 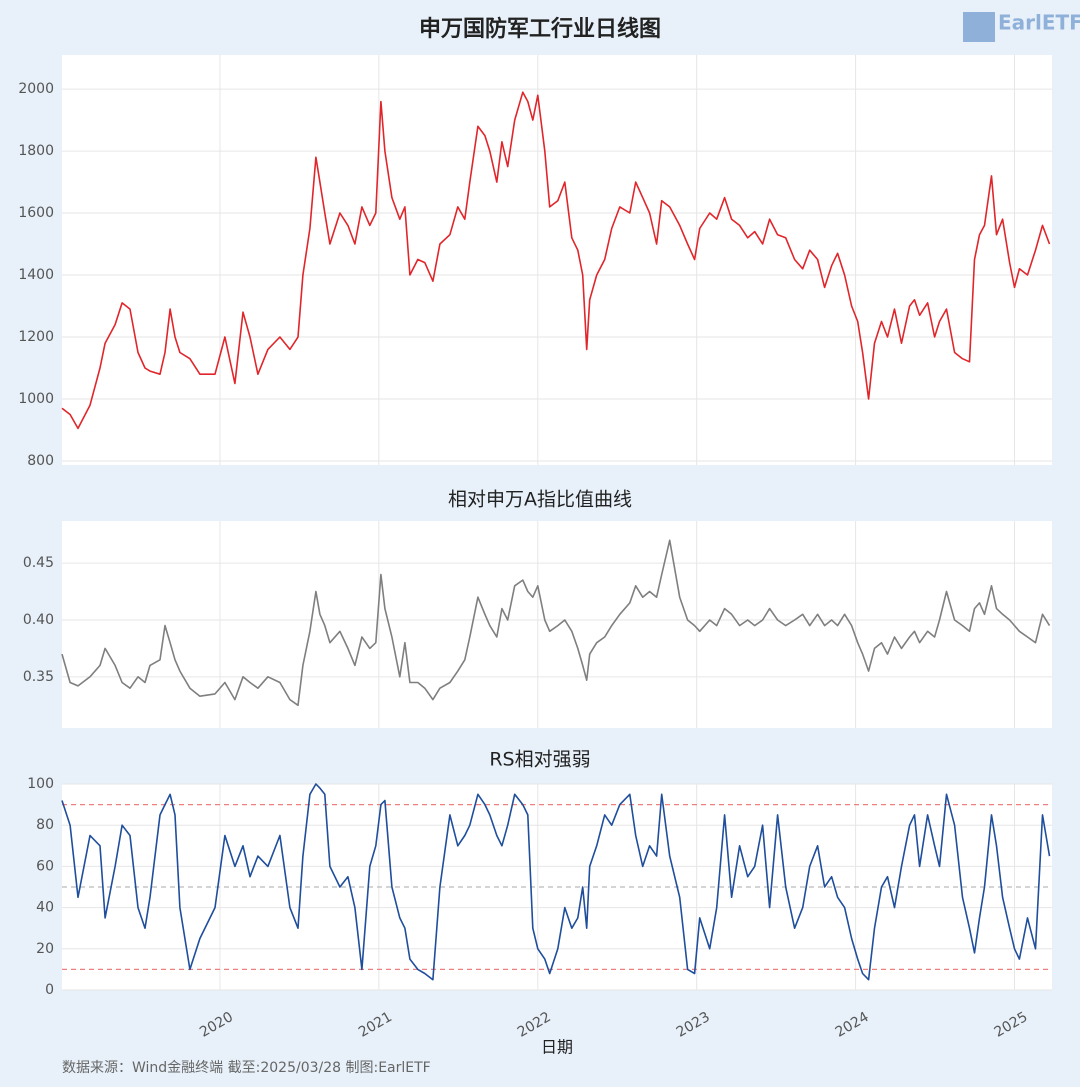 I want to click on y-tick-label: 0.40, so click(x=38, y=620).